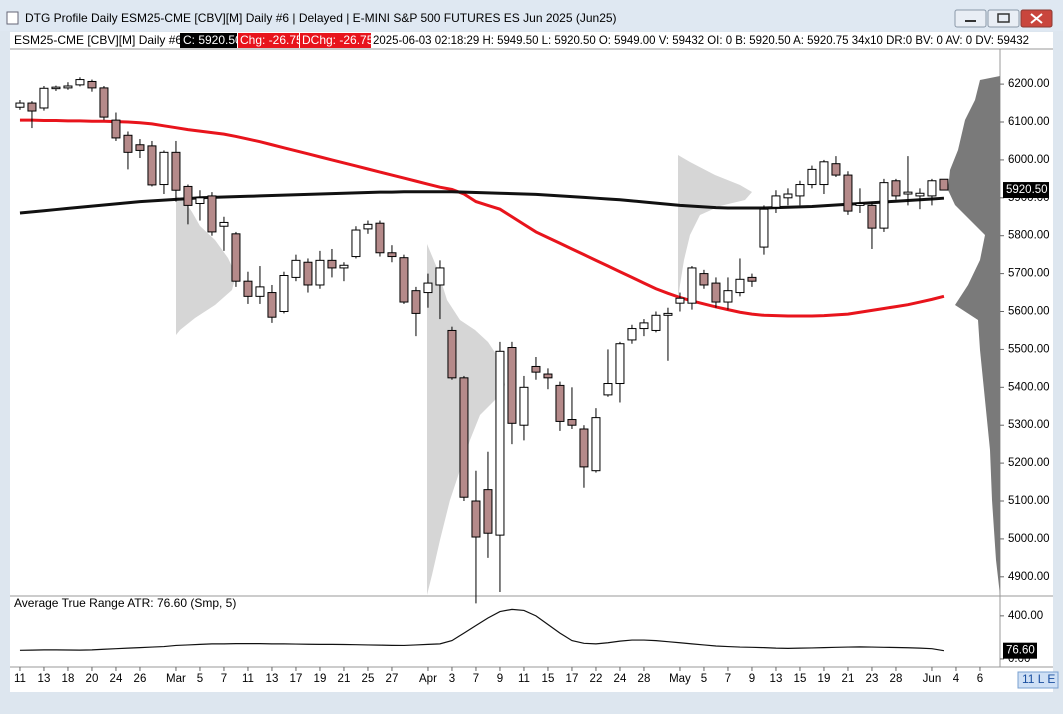 Image resolution: width=1063 pixels, height=714 pixels. What do you see at coordinates (1026, 190) in the screenshot?
I see `last-price-box` at bounding box center [1026, 190].